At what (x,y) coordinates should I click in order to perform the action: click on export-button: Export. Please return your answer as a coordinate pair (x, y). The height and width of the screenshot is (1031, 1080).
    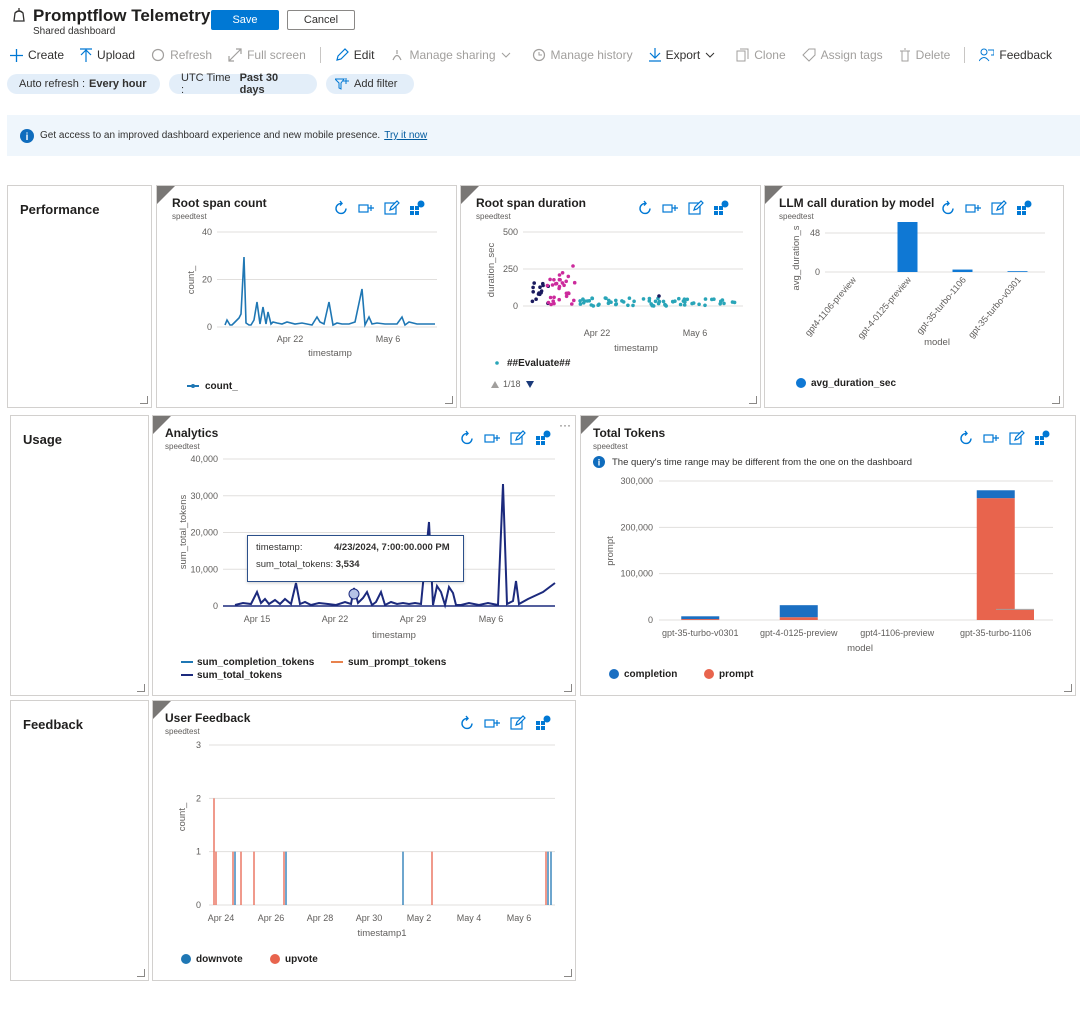
    Looking at the image, I should click on (684, 55).